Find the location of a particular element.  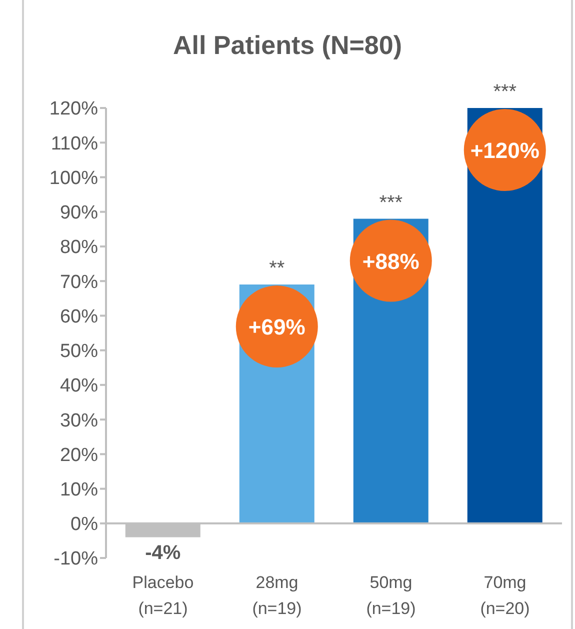

y-tick-label: 70% is located at coordinates (79, 282).